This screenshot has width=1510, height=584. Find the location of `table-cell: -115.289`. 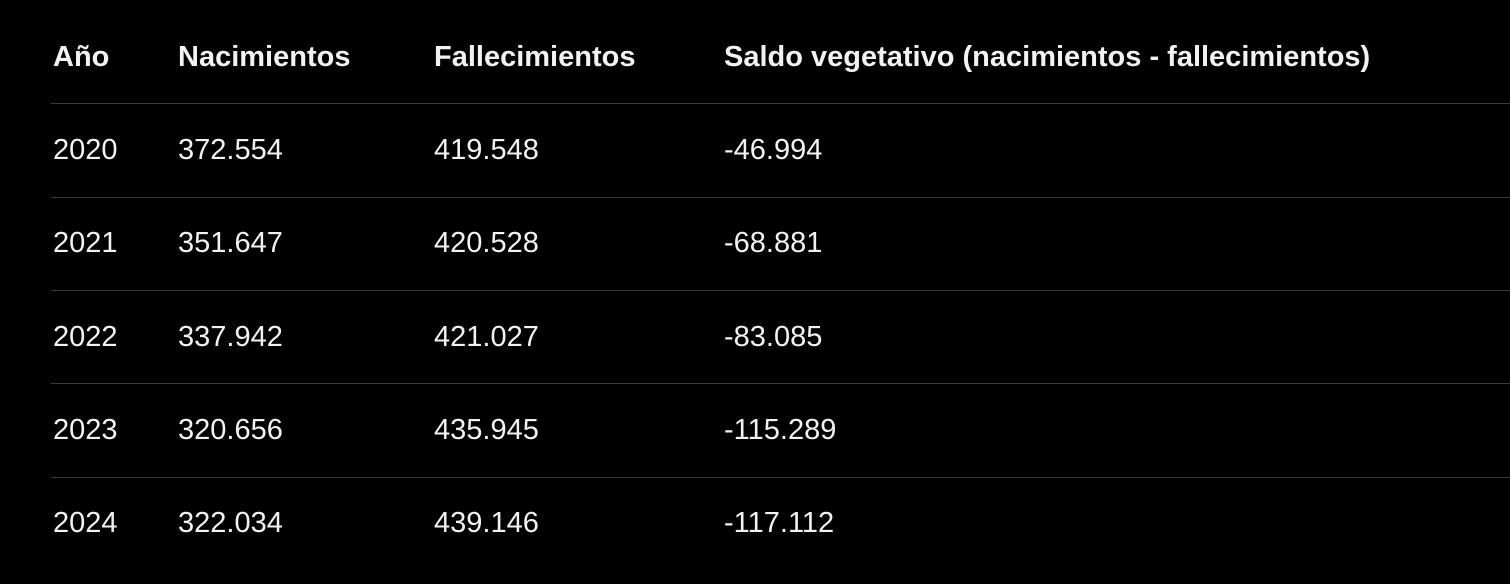

table-cell: -115.289 is located at coordinates (780, 429).